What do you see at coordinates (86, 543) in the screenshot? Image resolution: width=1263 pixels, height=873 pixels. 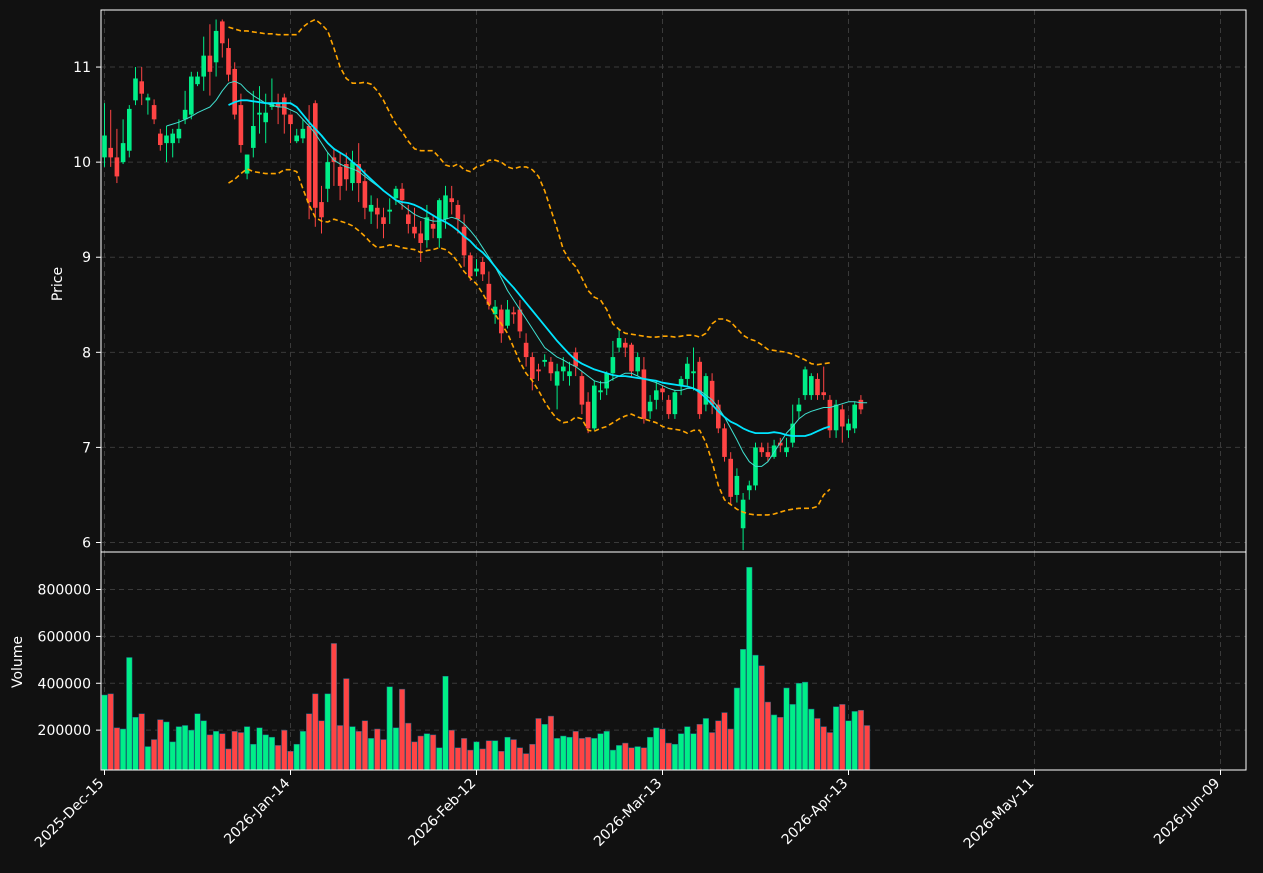 I see `price-tick-label-6: 6` at bounding box center [86, 543].